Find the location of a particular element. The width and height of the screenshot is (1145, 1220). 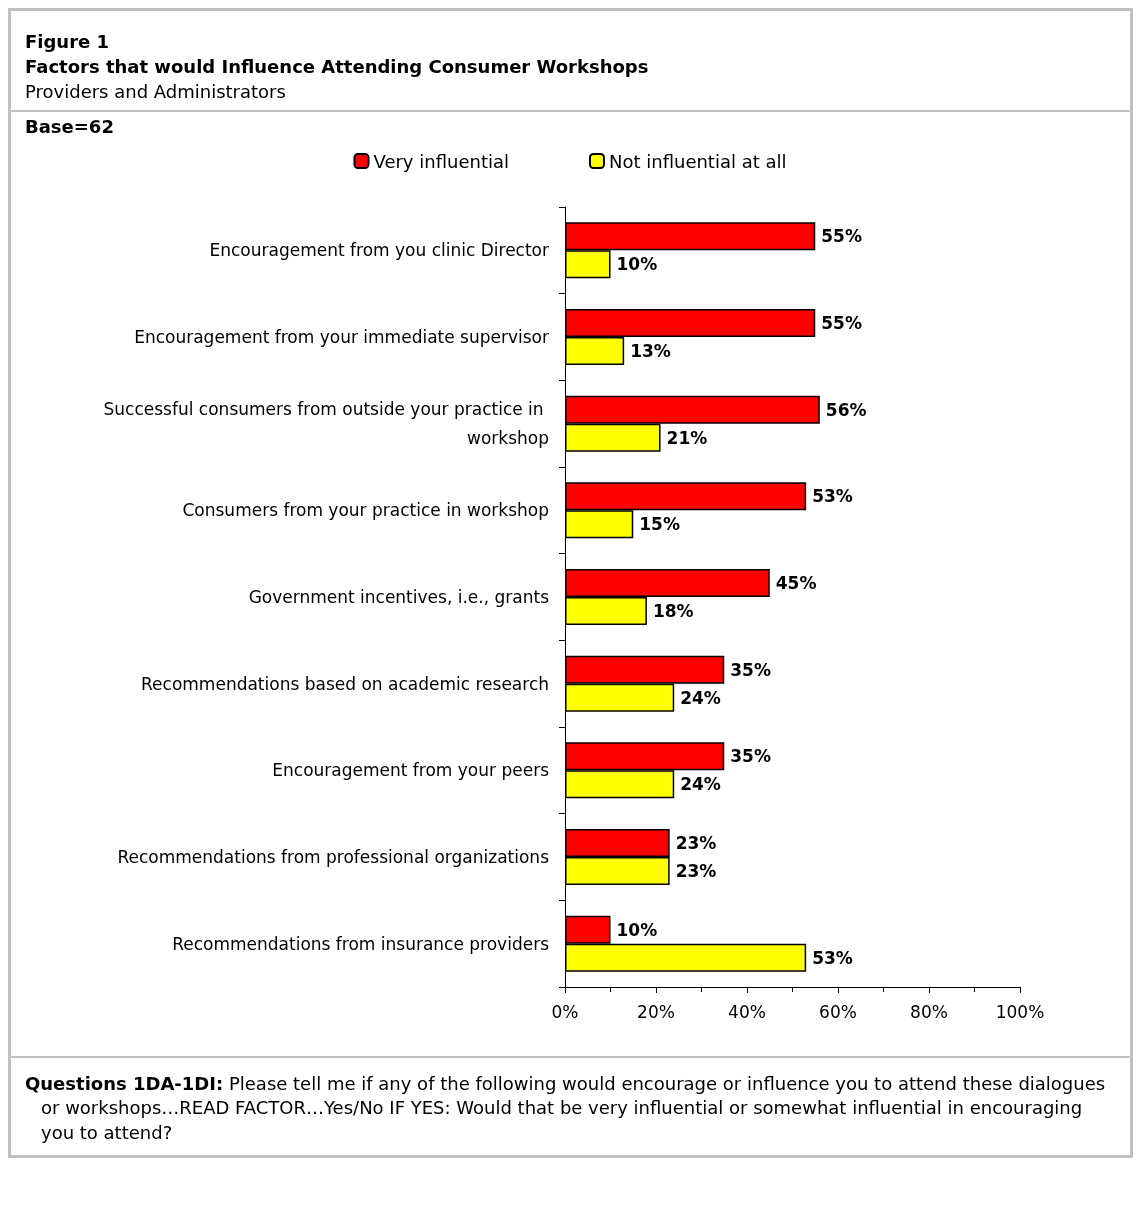

data-label: 21% is located at coordinates (687, 437).